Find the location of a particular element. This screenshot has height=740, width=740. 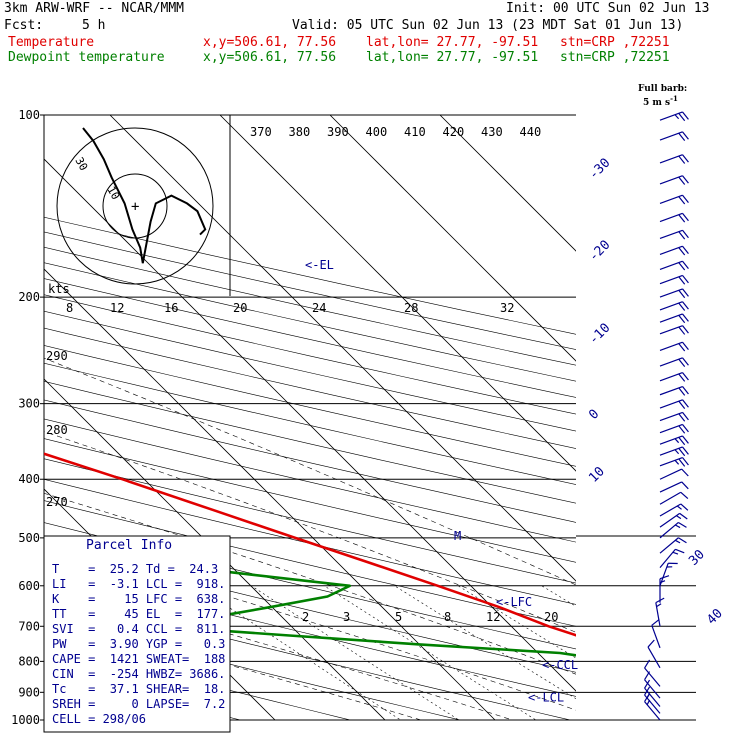

isotherm-label: 40 is located at coordinates (715, 617).